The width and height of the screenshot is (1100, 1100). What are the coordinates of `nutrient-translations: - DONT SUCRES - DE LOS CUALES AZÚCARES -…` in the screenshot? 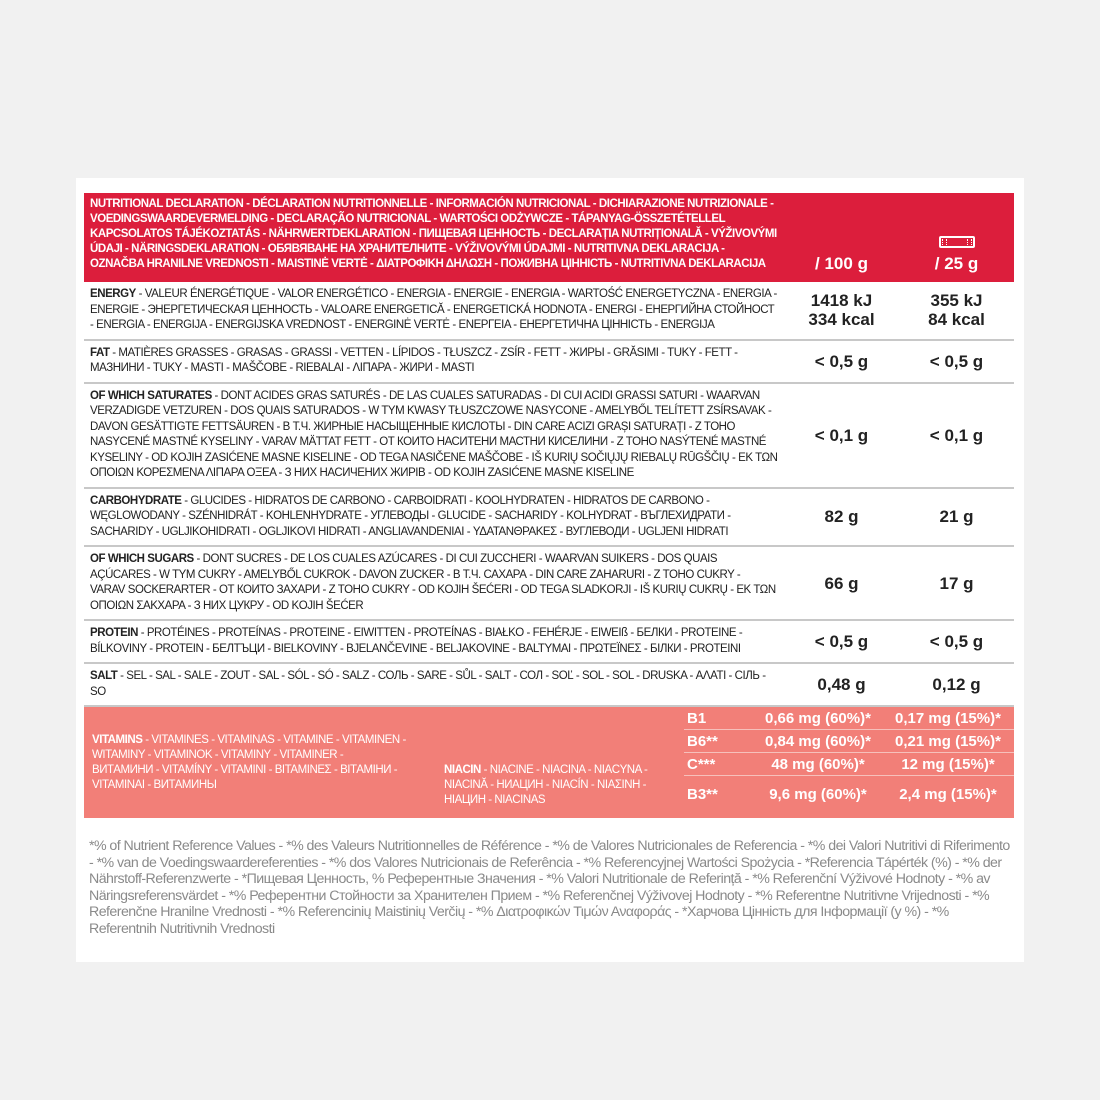 It's located at (433, 582).